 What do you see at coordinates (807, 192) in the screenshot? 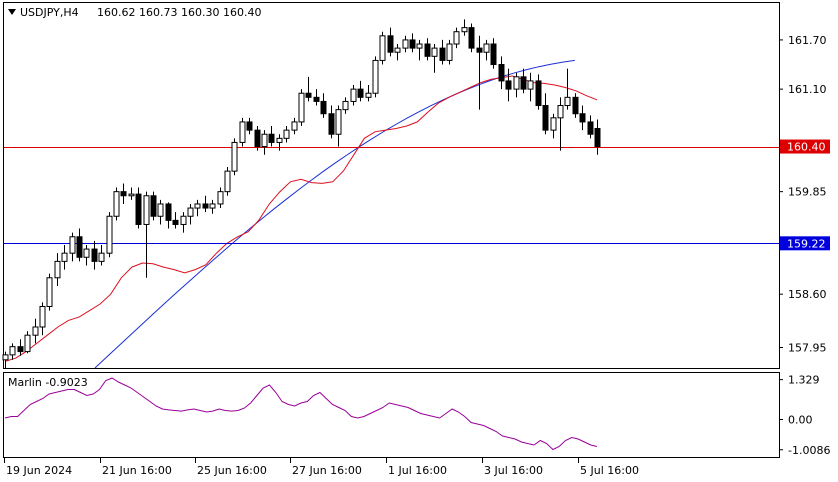
I see `price-tick-label: 159.85` at bounding box center [807, 192].